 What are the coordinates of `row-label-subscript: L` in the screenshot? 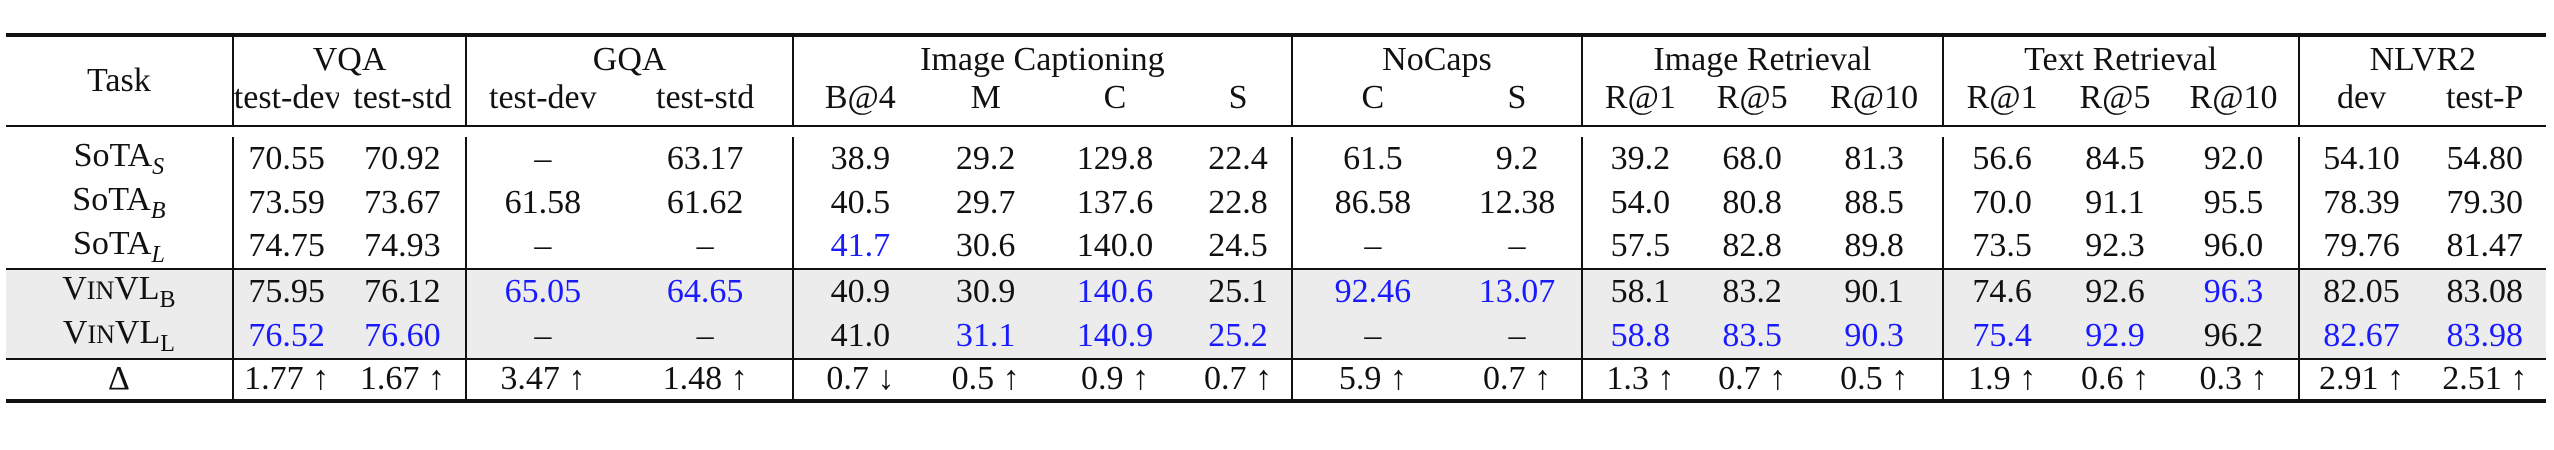 It's located at (158, 254).